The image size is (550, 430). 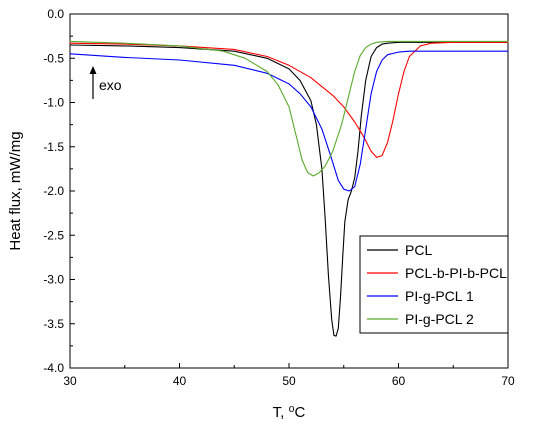 I want to click on y-axis-title: Heat flux, mW/mg, so click(x=15, y=190).